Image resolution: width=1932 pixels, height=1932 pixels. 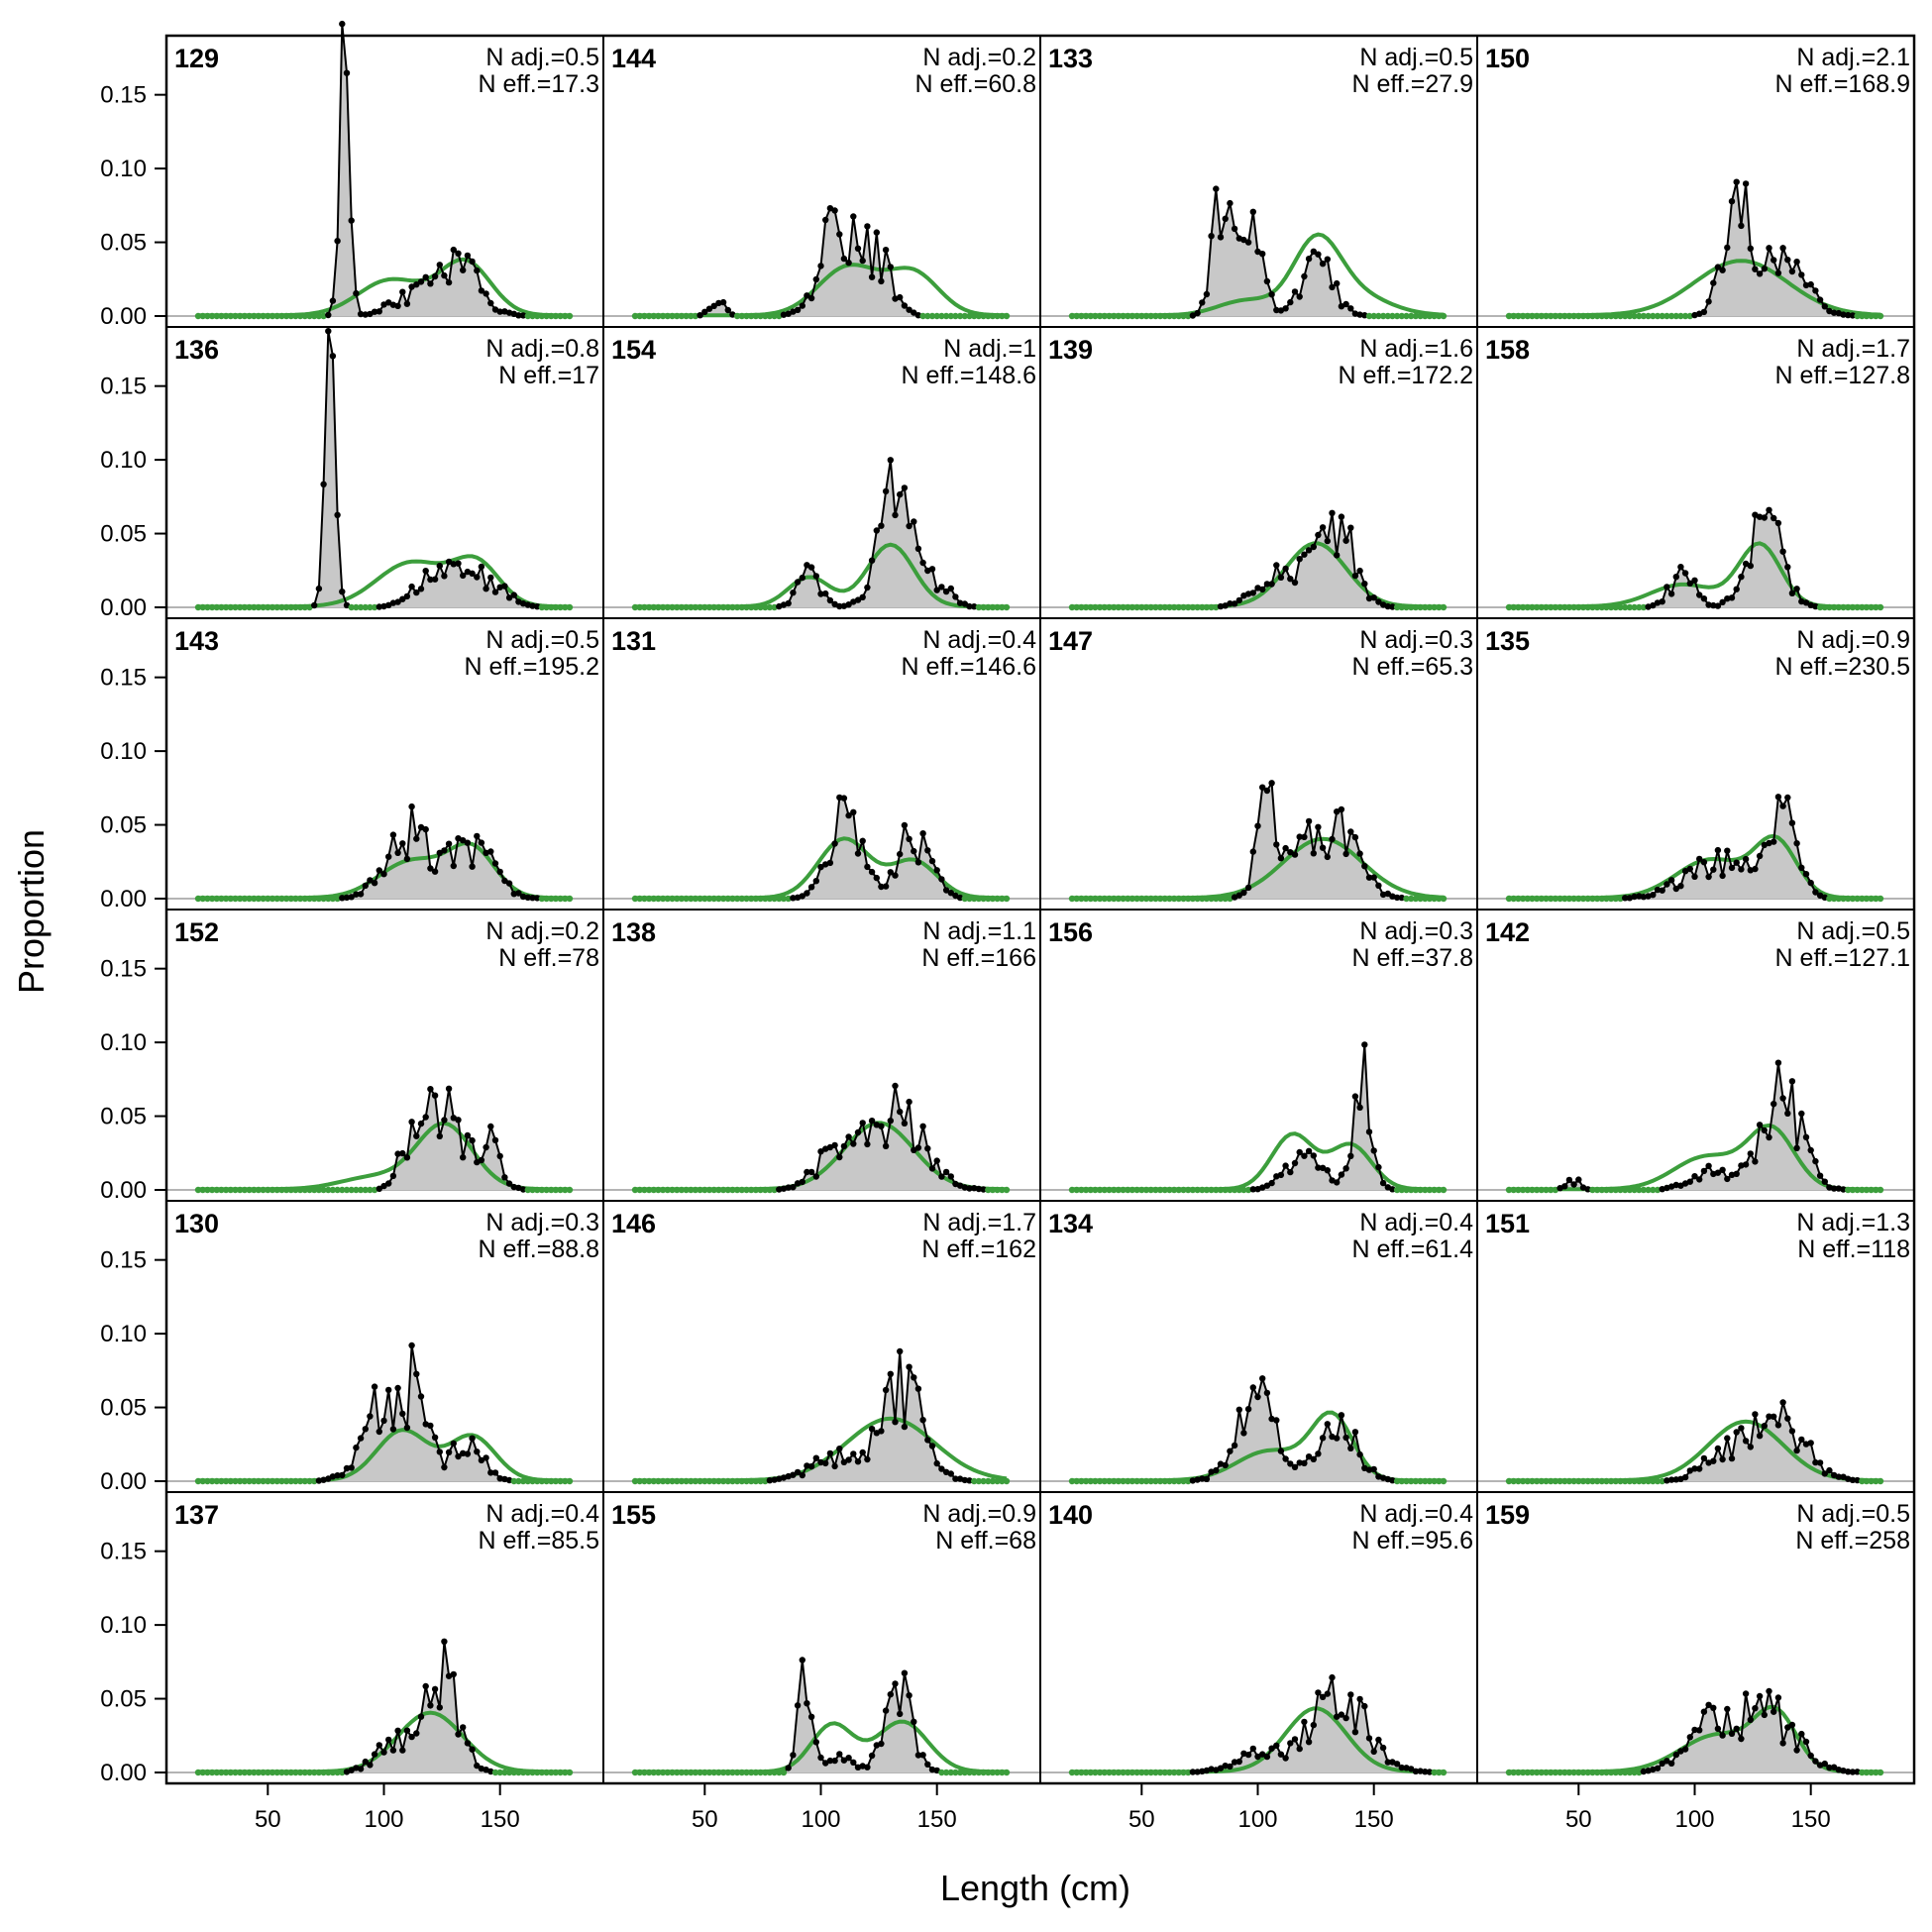 I want to click on n-eff-label: N eff.=60.8, so click(x=975, y=84).